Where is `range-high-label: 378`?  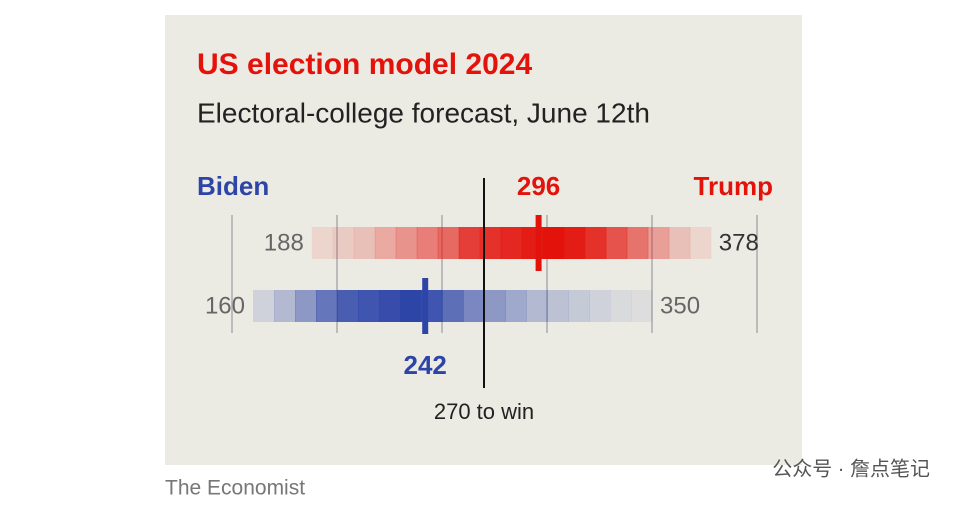
range-high-label: 378 is located at coordinates (739, 242).